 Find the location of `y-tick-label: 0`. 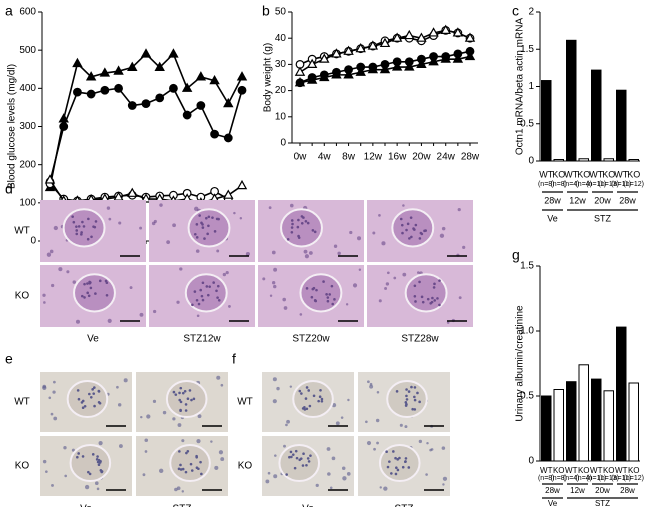

y-tick-label: 0 is located at coordinates (531, 461).